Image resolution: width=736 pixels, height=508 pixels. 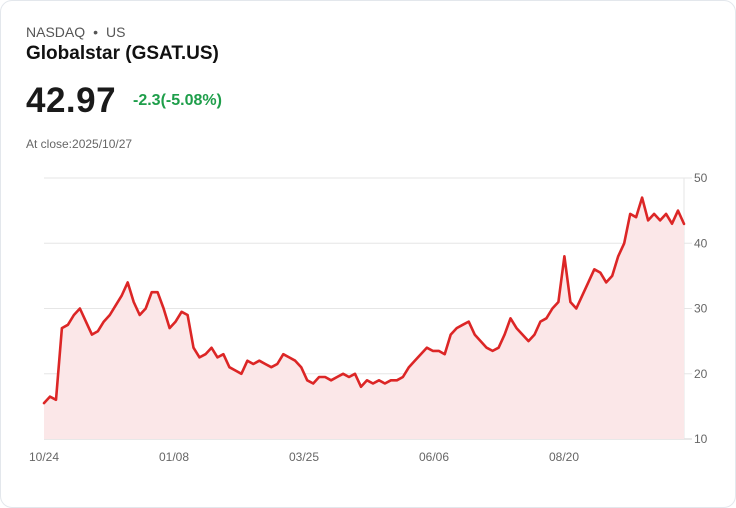 I want to click on stock-title: Globalstar (GSAT.US), so click(x=122, y=53).